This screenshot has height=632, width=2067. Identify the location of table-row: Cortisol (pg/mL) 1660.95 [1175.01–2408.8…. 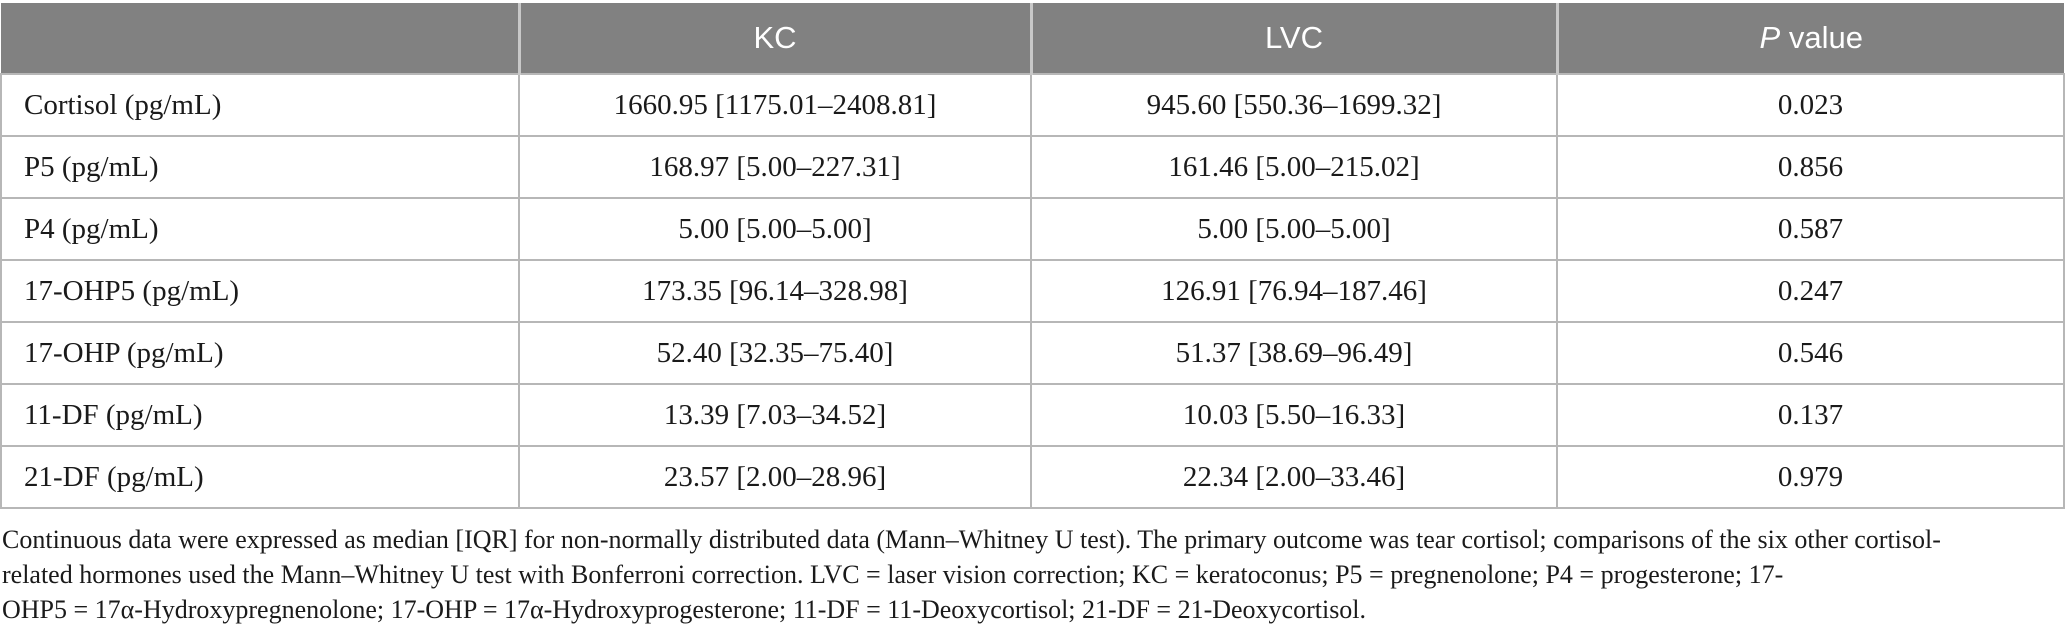
(1032, 105).